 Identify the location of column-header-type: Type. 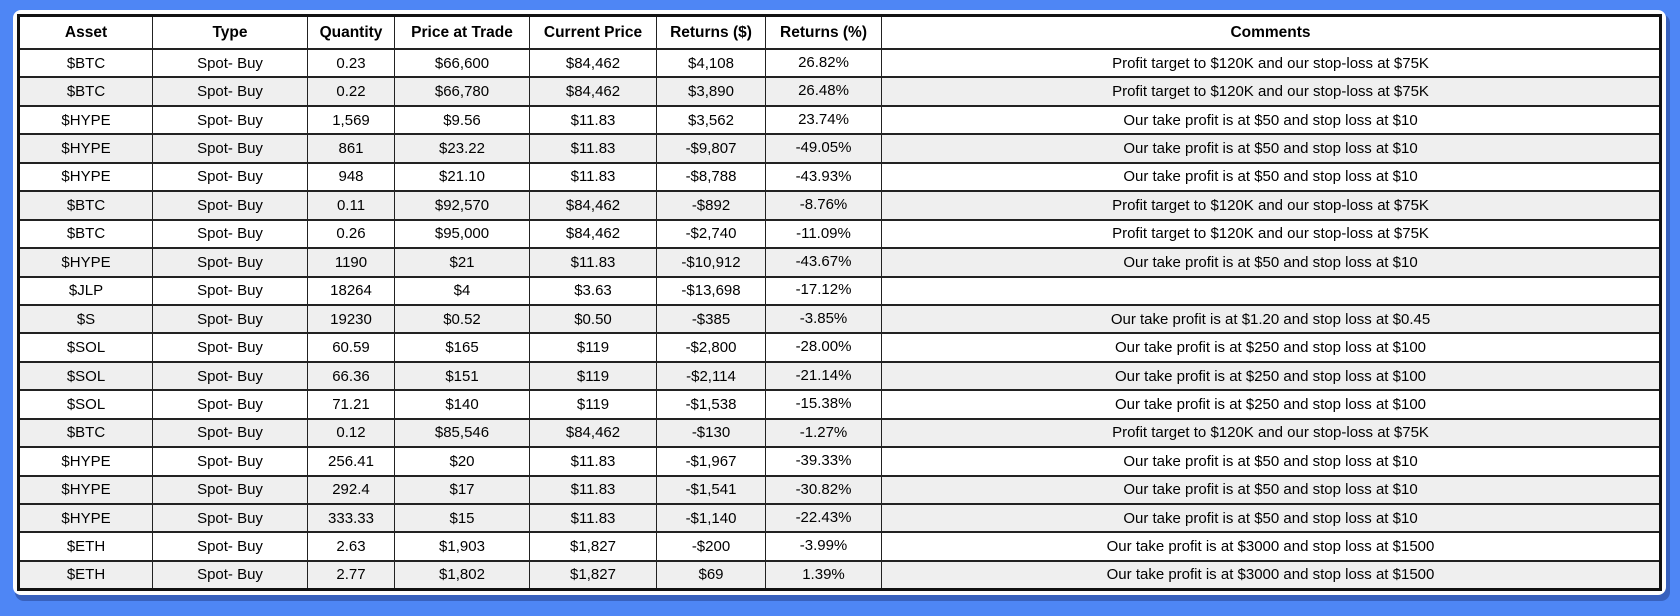
(230, 32).